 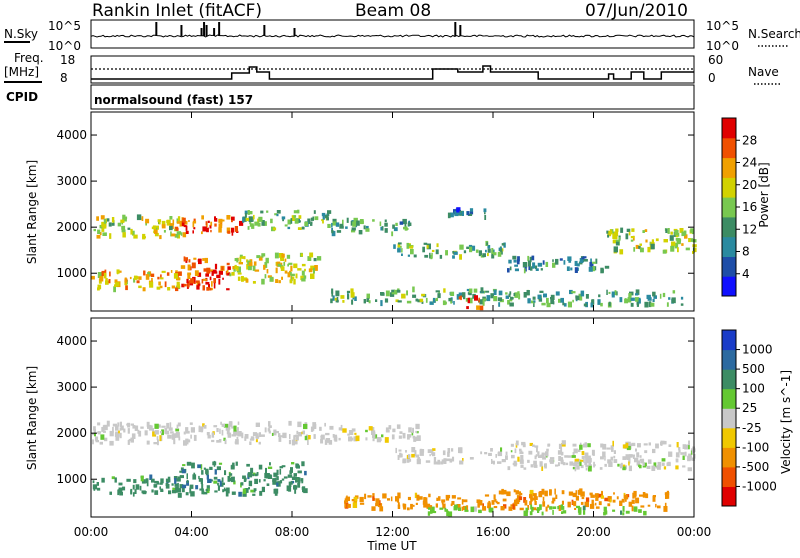 I want to click on colorbar-swatch, so click(x=729, y=457).